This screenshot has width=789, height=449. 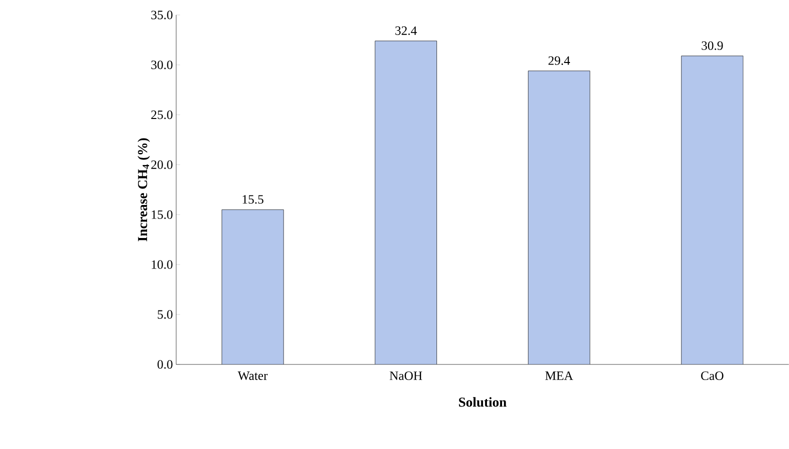 What do you see at coordinates (253, 375) in the screenshot?
I see `x-tick-label: Water` at bounding box center [253, 375].